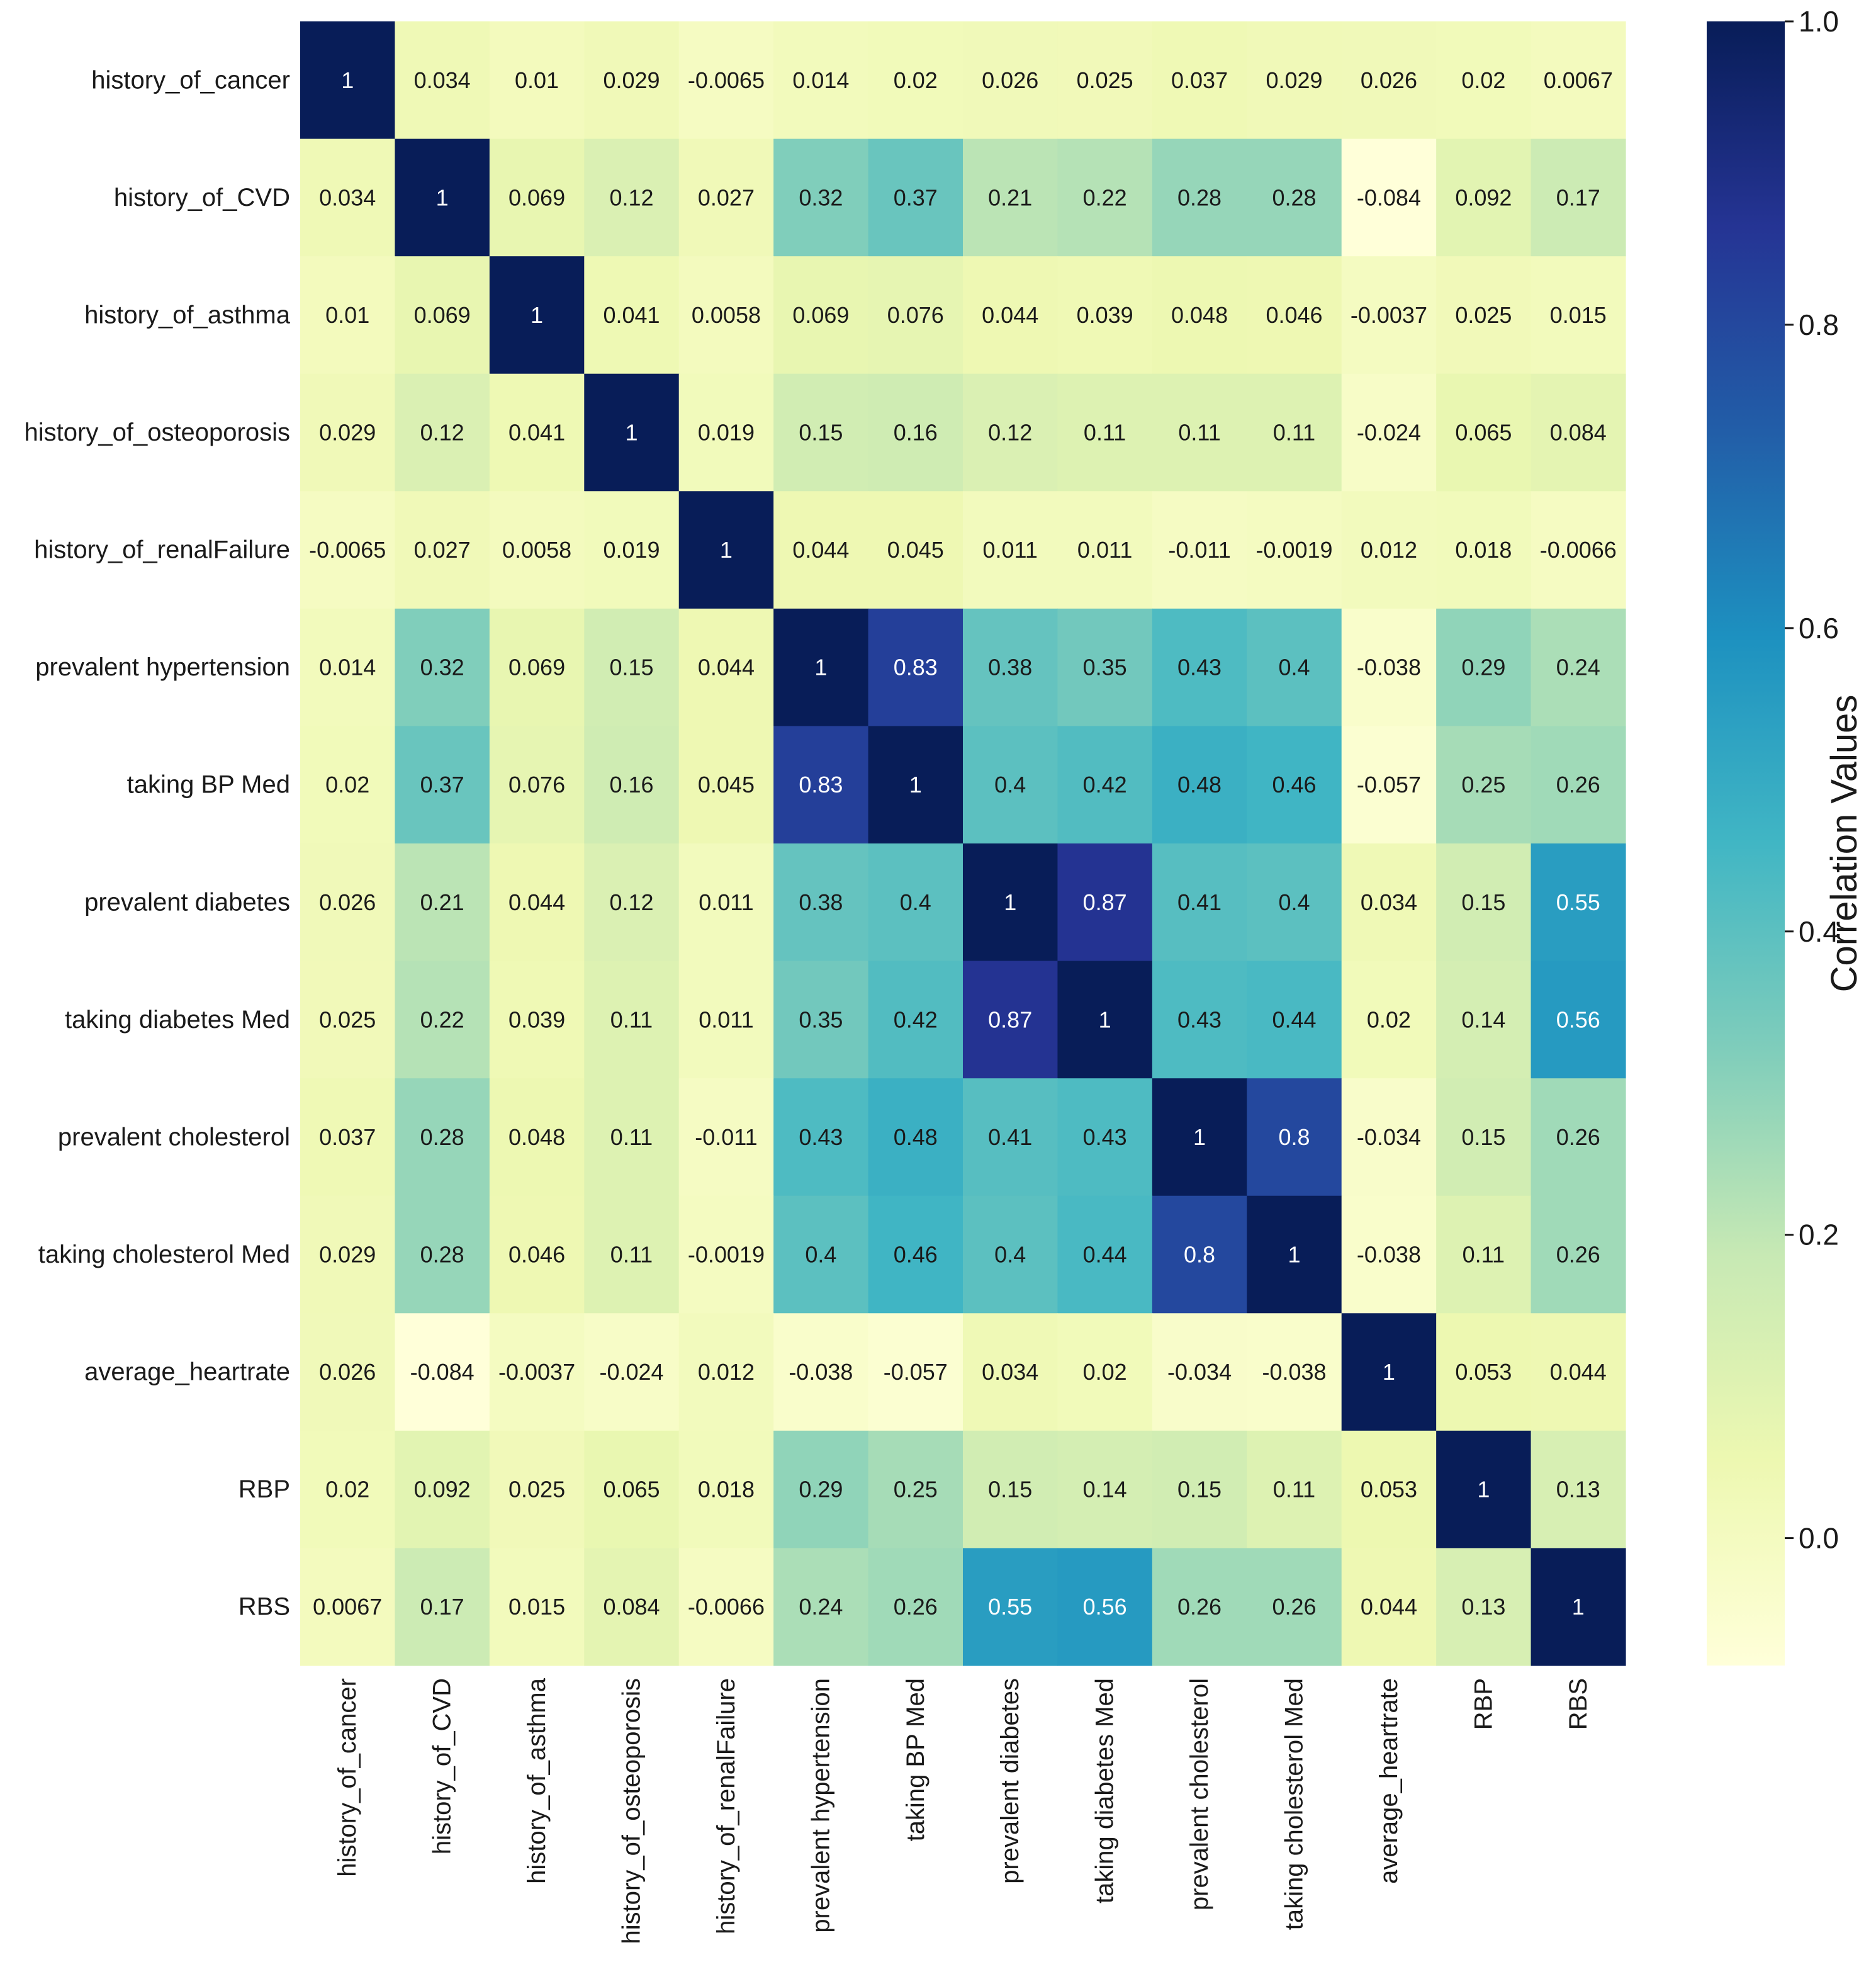 This screenshot has height=1962, width=1876. I want to click on colorbar-tick-label: 0.2, so click(1819, 1235).